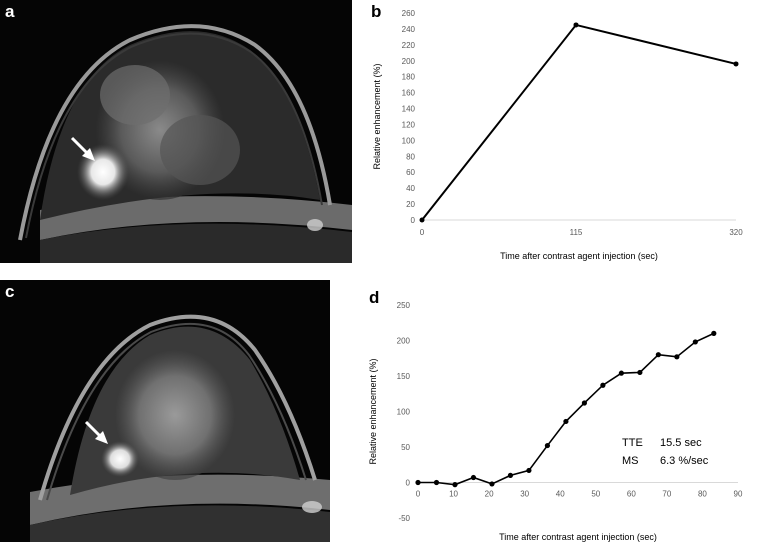 The width and height of the screenshot is (759, 545). What do you see at coordinates (409, 61) in the screenshot?
I see `y-tick-label-b: 200` at bounding box center [409, 61].